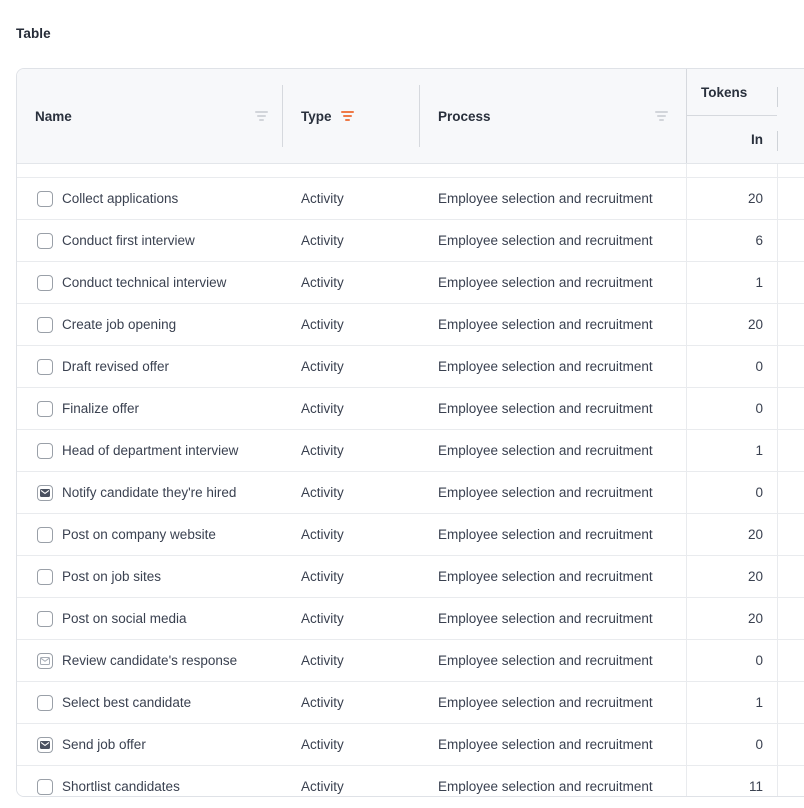 Image resolution: width=804 pixels, height=808 pixels. Describe the element at coordinates (552, 116) in the screenshot. I see `column-header-process: Process` at that location.